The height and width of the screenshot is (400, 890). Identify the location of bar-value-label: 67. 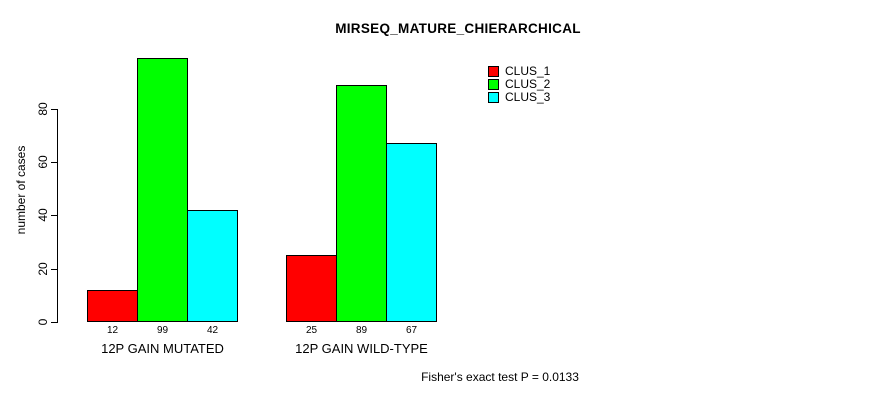
(411, 330).